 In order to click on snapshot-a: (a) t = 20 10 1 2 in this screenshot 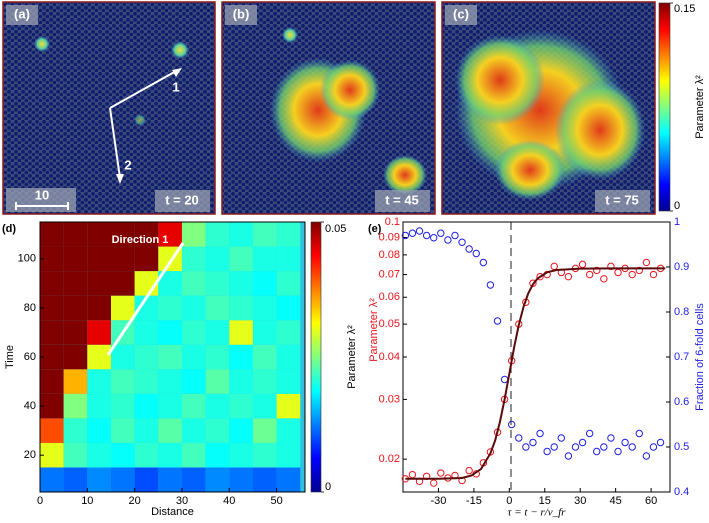, I will do `click(109, 108)`.